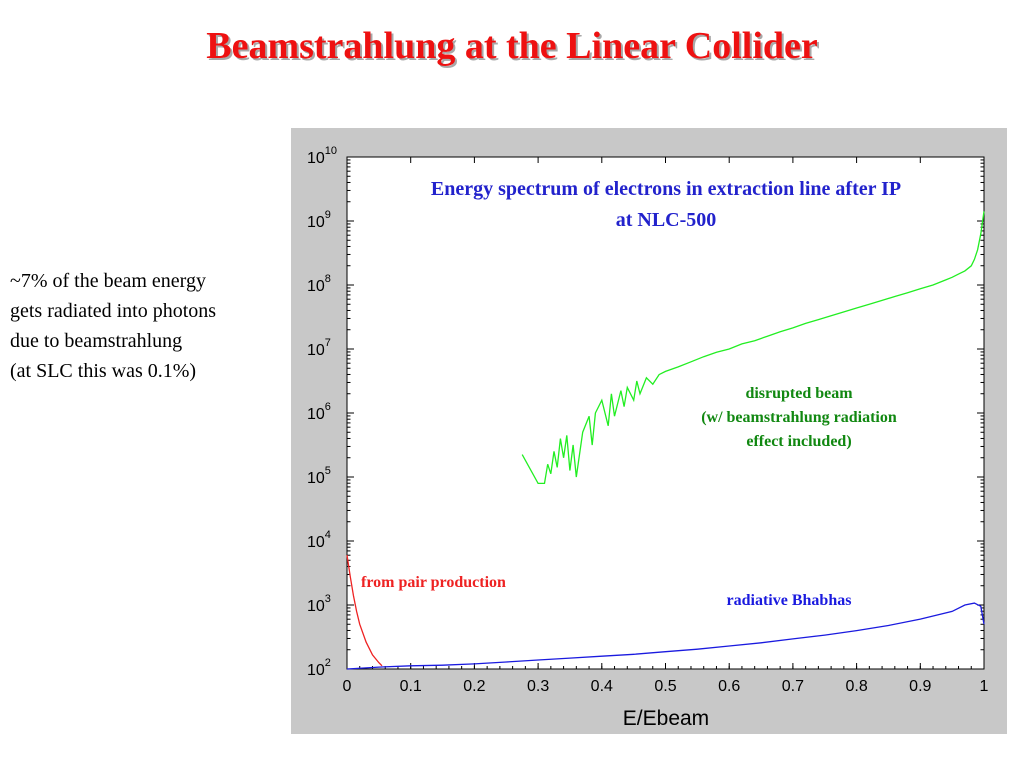 The height and width of the screenshot is (768, 1024). What do you see at coordinates (920, 686) in the screenshot?
I see `x-tick-label: 0.9` at bounding box center [920, 686].